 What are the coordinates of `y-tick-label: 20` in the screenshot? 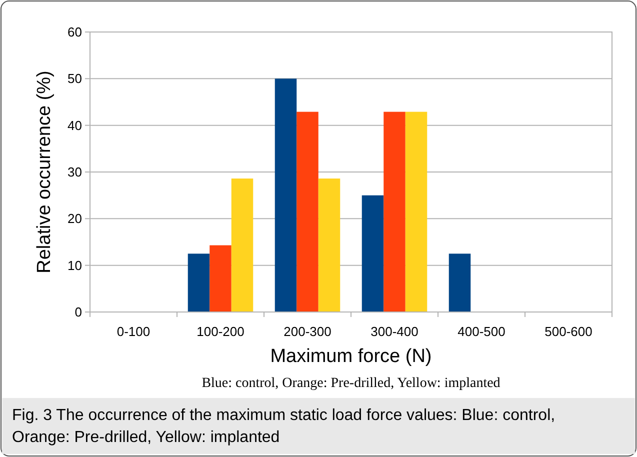 It's located at (75, 218).